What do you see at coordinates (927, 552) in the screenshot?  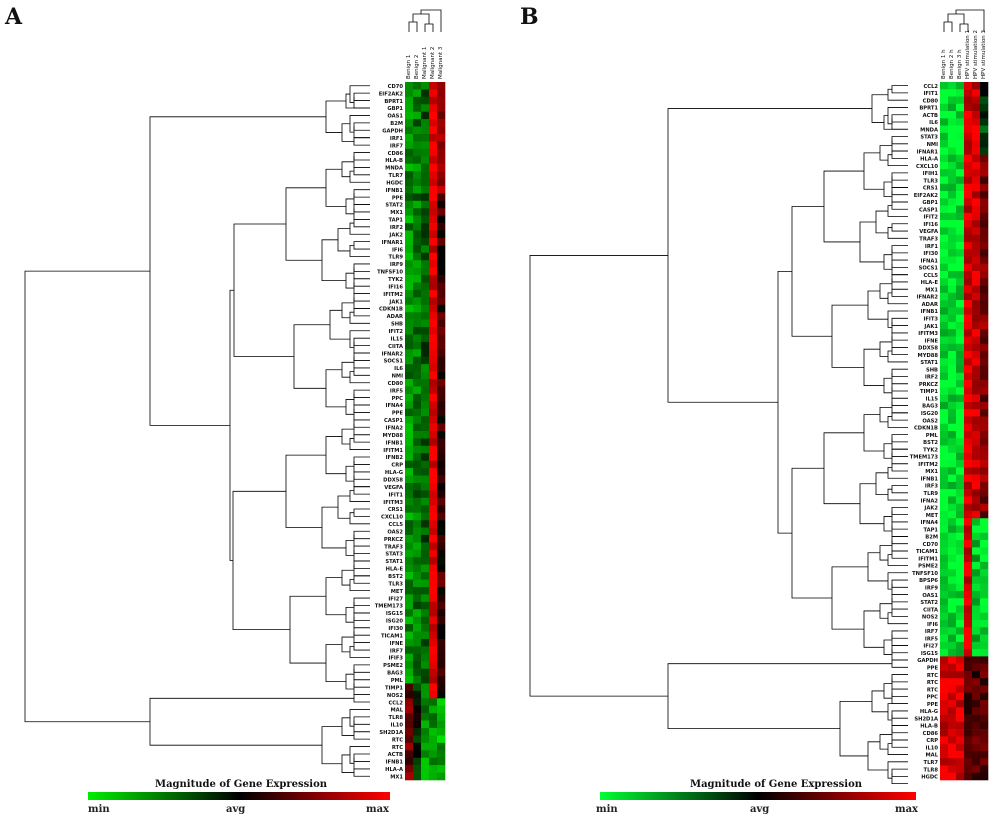 I see `row-label: TICAM1` at bounding box center [927, 552].